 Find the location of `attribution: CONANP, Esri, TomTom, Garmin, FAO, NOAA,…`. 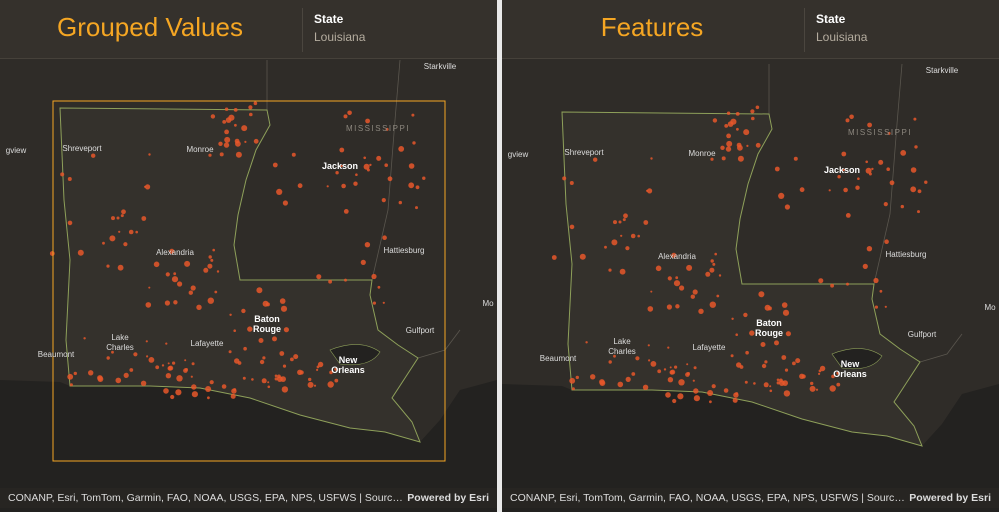

attribution: CONANP, Esri, TomTom, Garmin, FAO, NOAA,… is located at coordinates (208, 498).